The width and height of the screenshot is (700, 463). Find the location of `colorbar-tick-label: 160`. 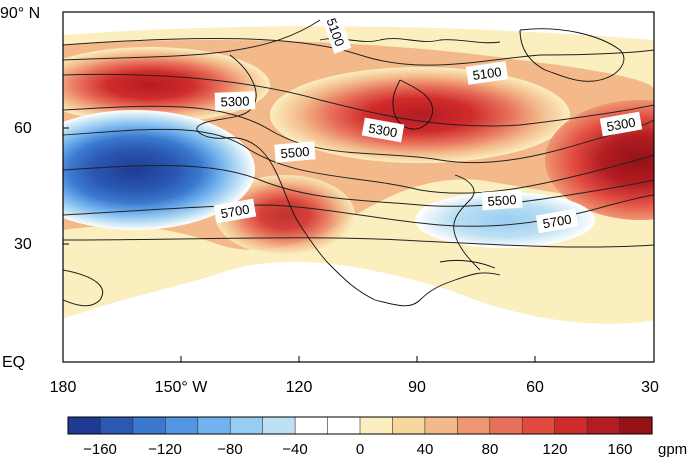

colorbar-tick-label: 160 is located at coordinates (619, 449).